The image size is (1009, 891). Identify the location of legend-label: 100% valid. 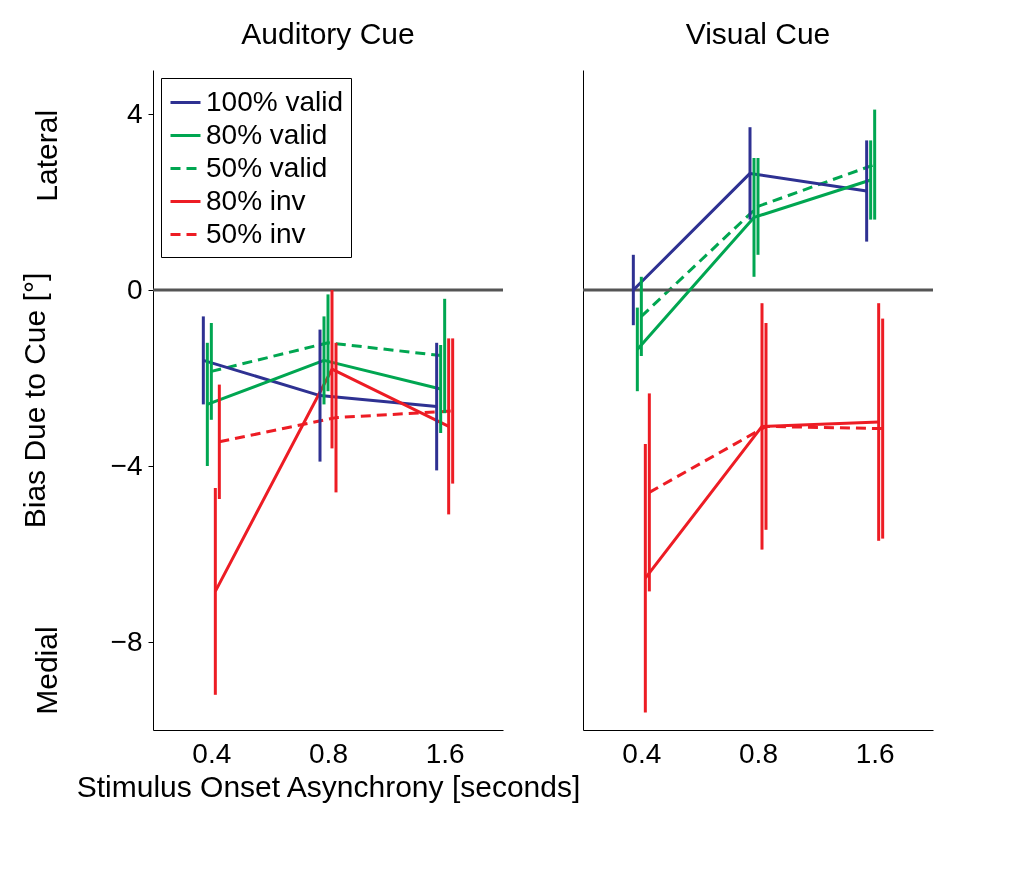
(274, 101).